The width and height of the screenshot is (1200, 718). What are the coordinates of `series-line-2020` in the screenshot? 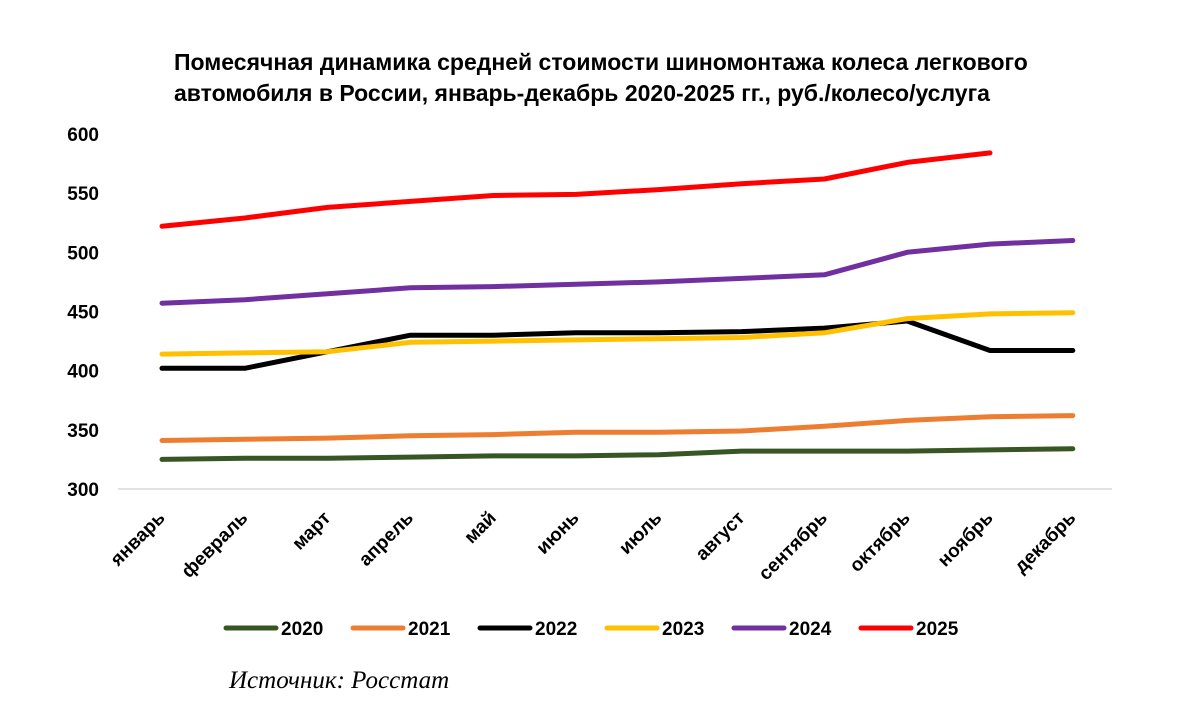 It's located at (617, 454).